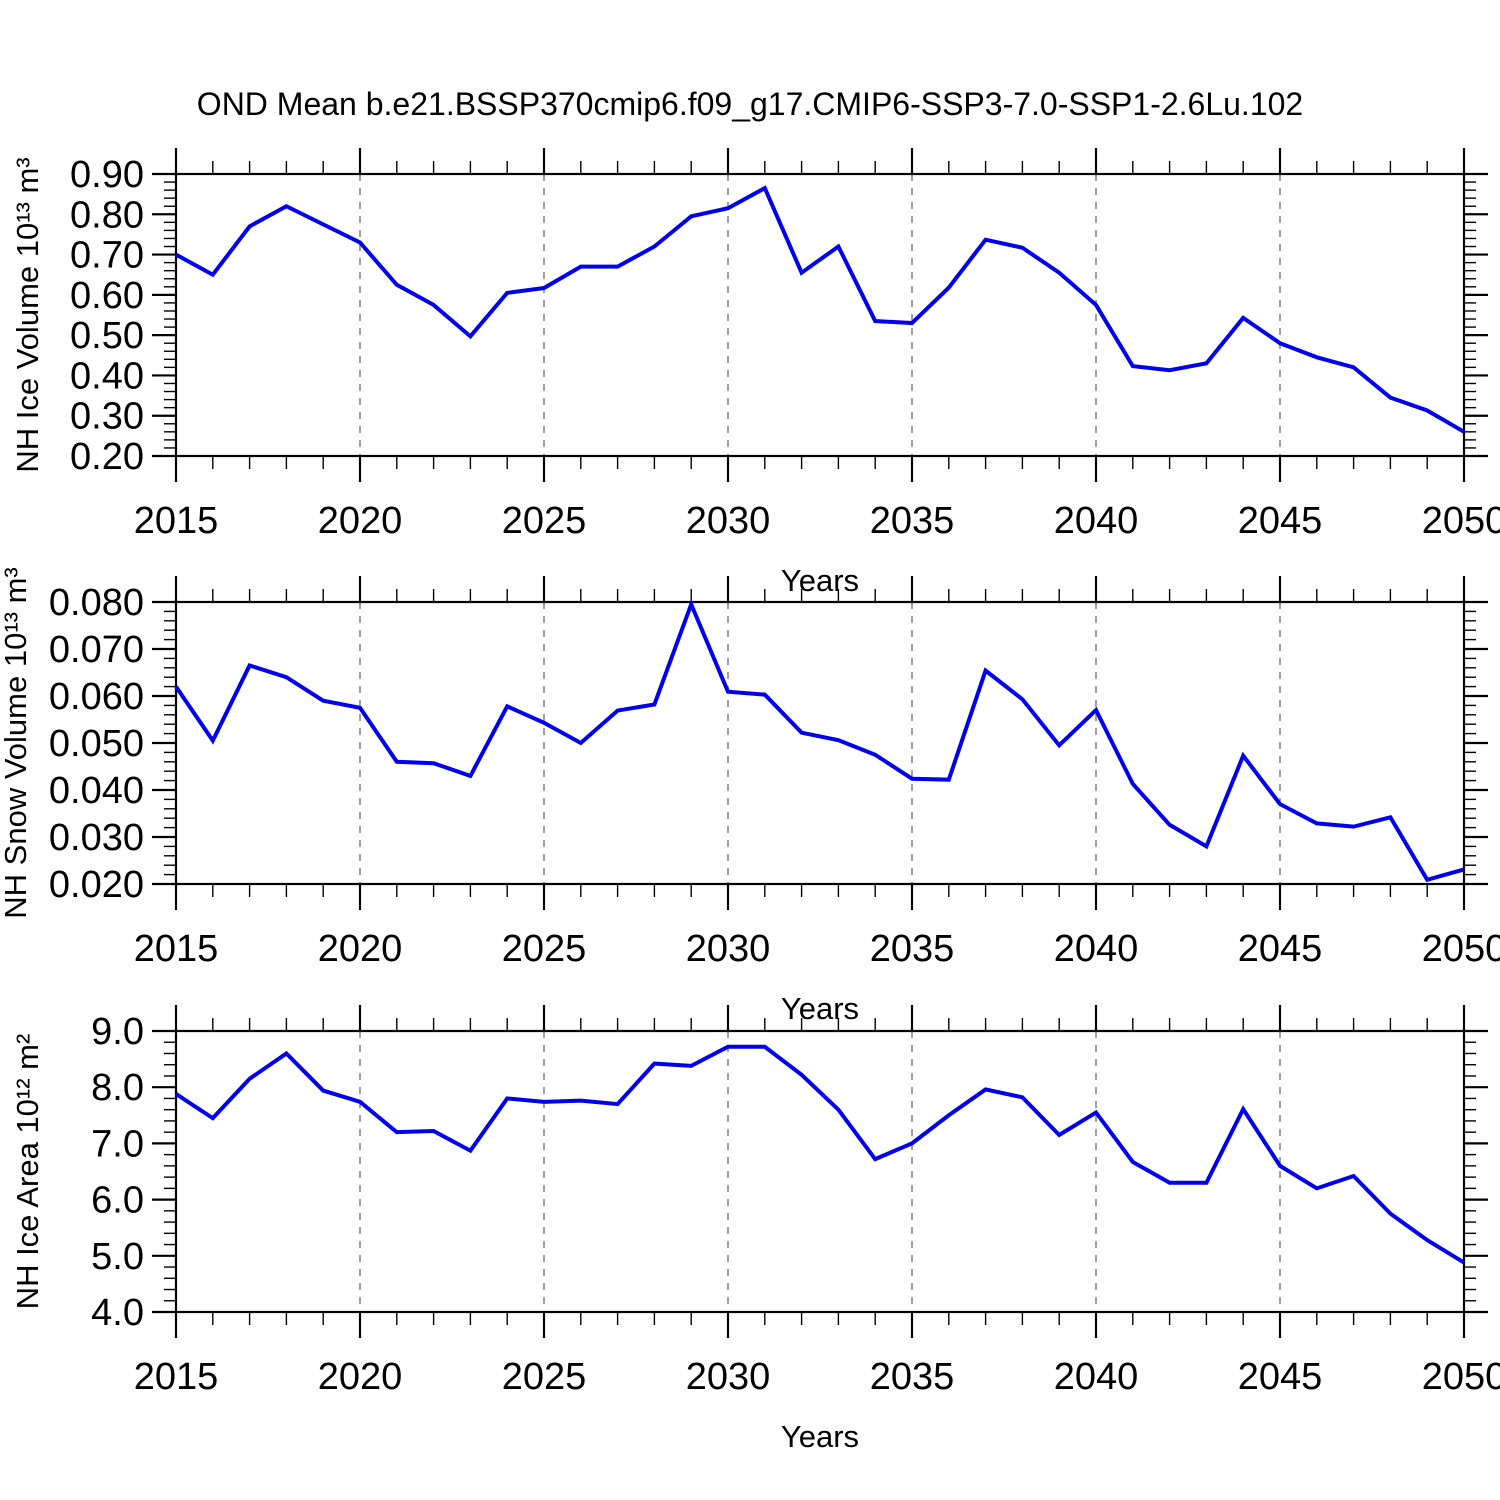 Image resolution: width=1500 pixels, height=1500 pixels. I want to click on y-tick-label: 0.030, so click(96, 838).